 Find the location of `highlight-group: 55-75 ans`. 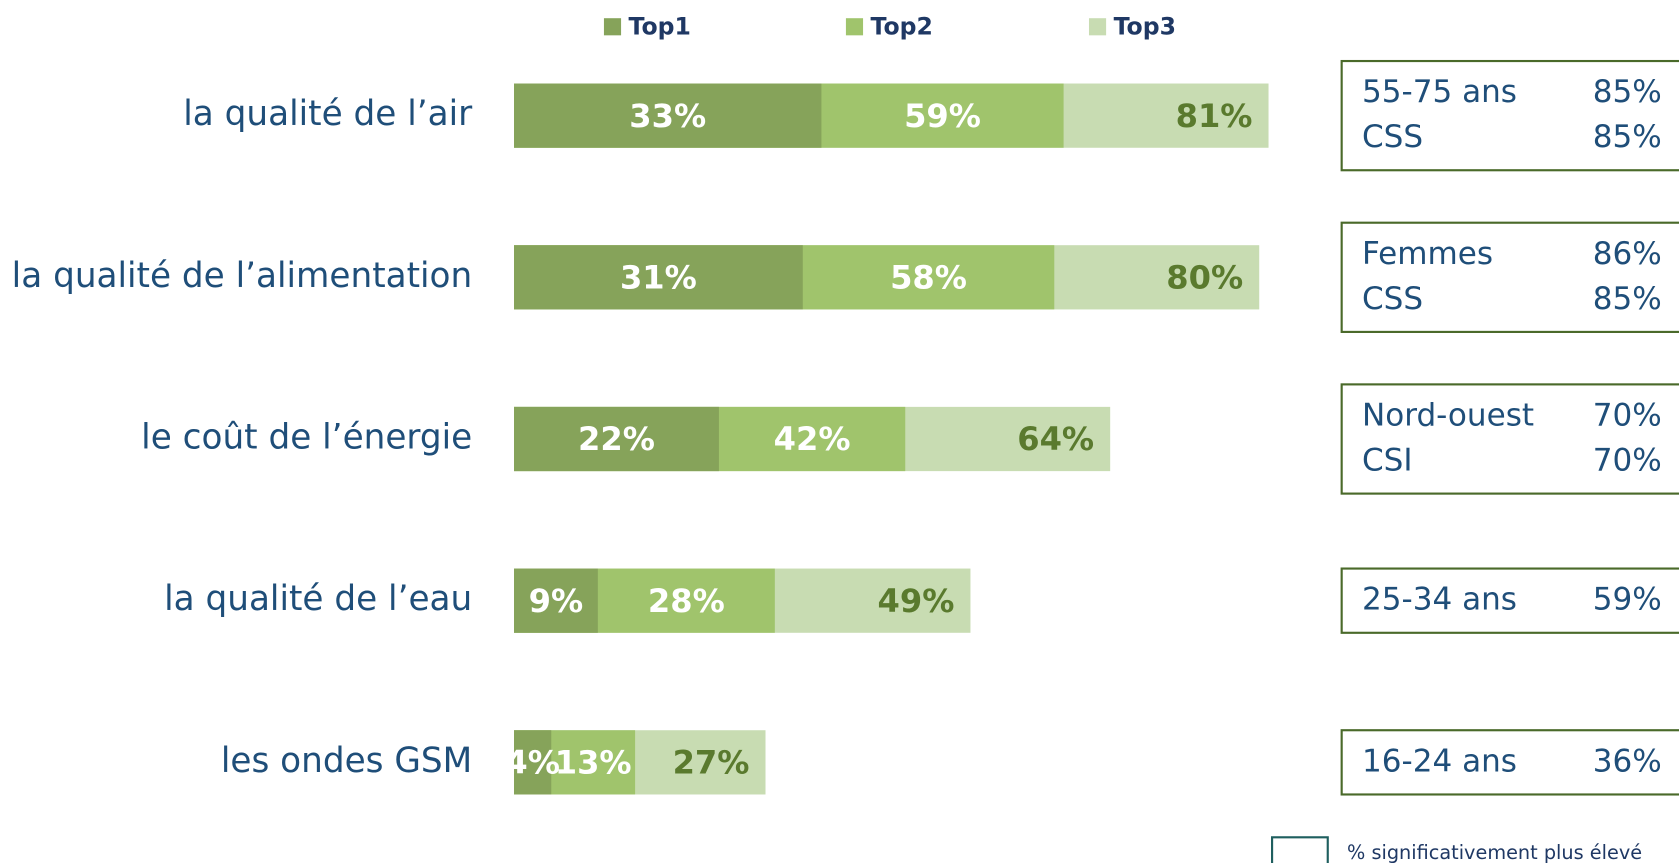

highlight-group: 55-75 ans is located at coordinates (1439, 92).